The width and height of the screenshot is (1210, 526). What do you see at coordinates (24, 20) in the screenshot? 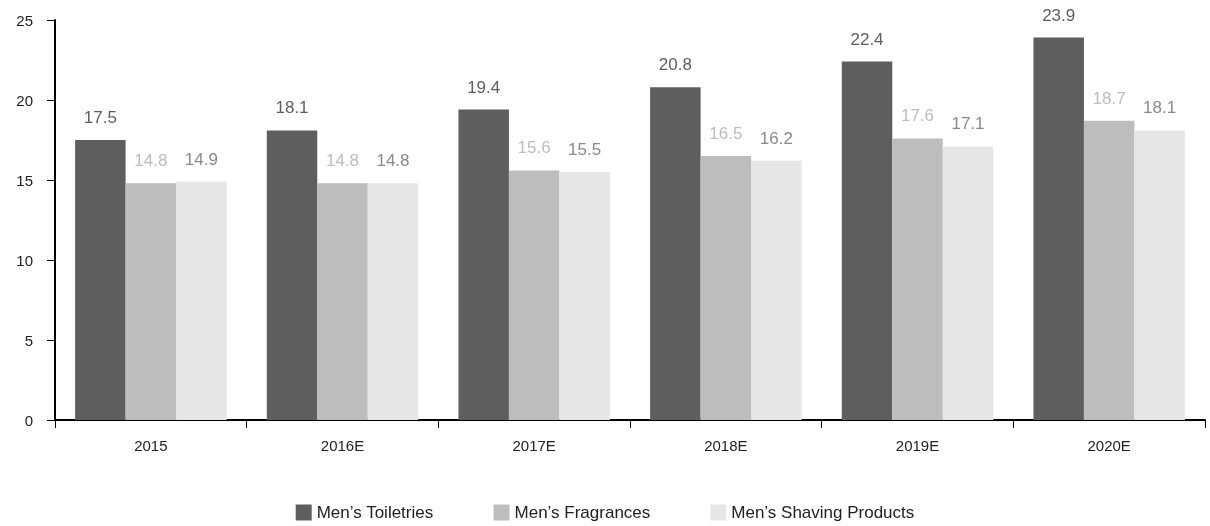
I see `y-tick-label: 25` at bounding box center [24, 20].